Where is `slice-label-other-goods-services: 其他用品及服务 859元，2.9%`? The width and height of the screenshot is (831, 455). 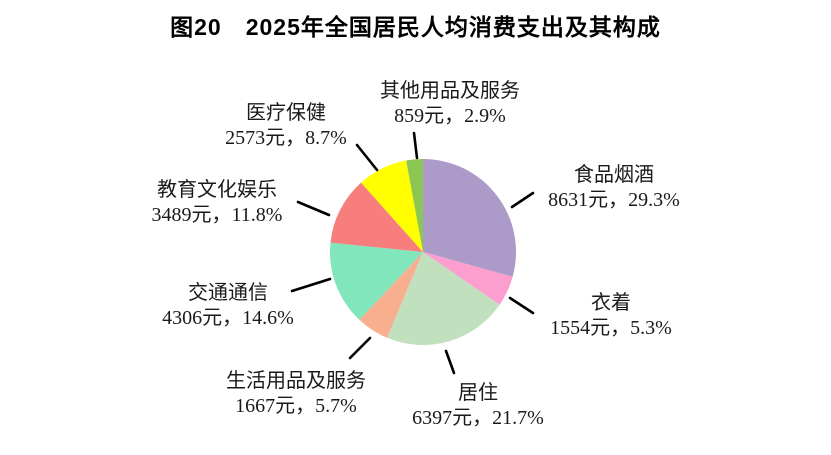
slice-label-other-goods-services: 其他用品及服务 859元，2.9% is located at coordinates (450, 104).